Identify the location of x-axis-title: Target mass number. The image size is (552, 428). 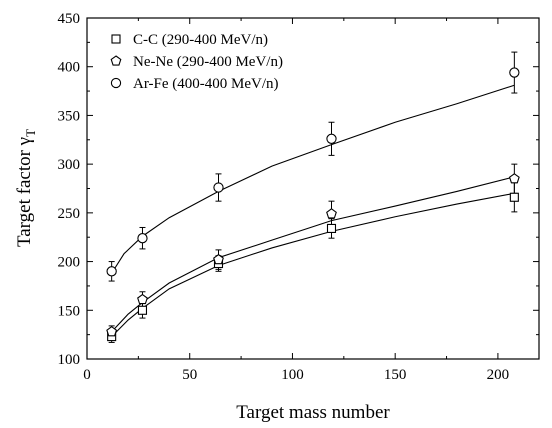
(313, 412).